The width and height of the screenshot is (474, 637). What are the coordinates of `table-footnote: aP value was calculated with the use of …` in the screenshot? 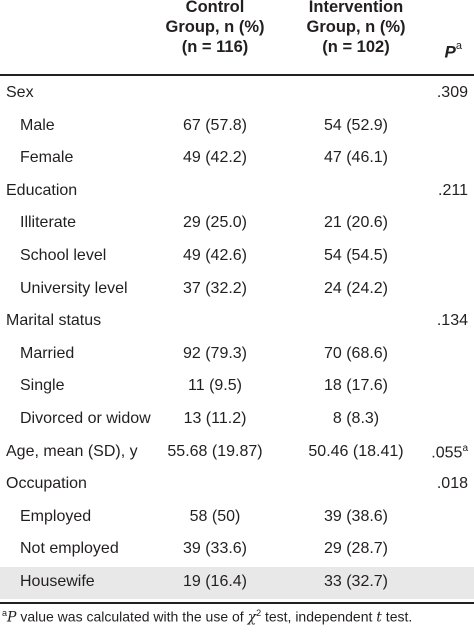 It's located at (207, 617).